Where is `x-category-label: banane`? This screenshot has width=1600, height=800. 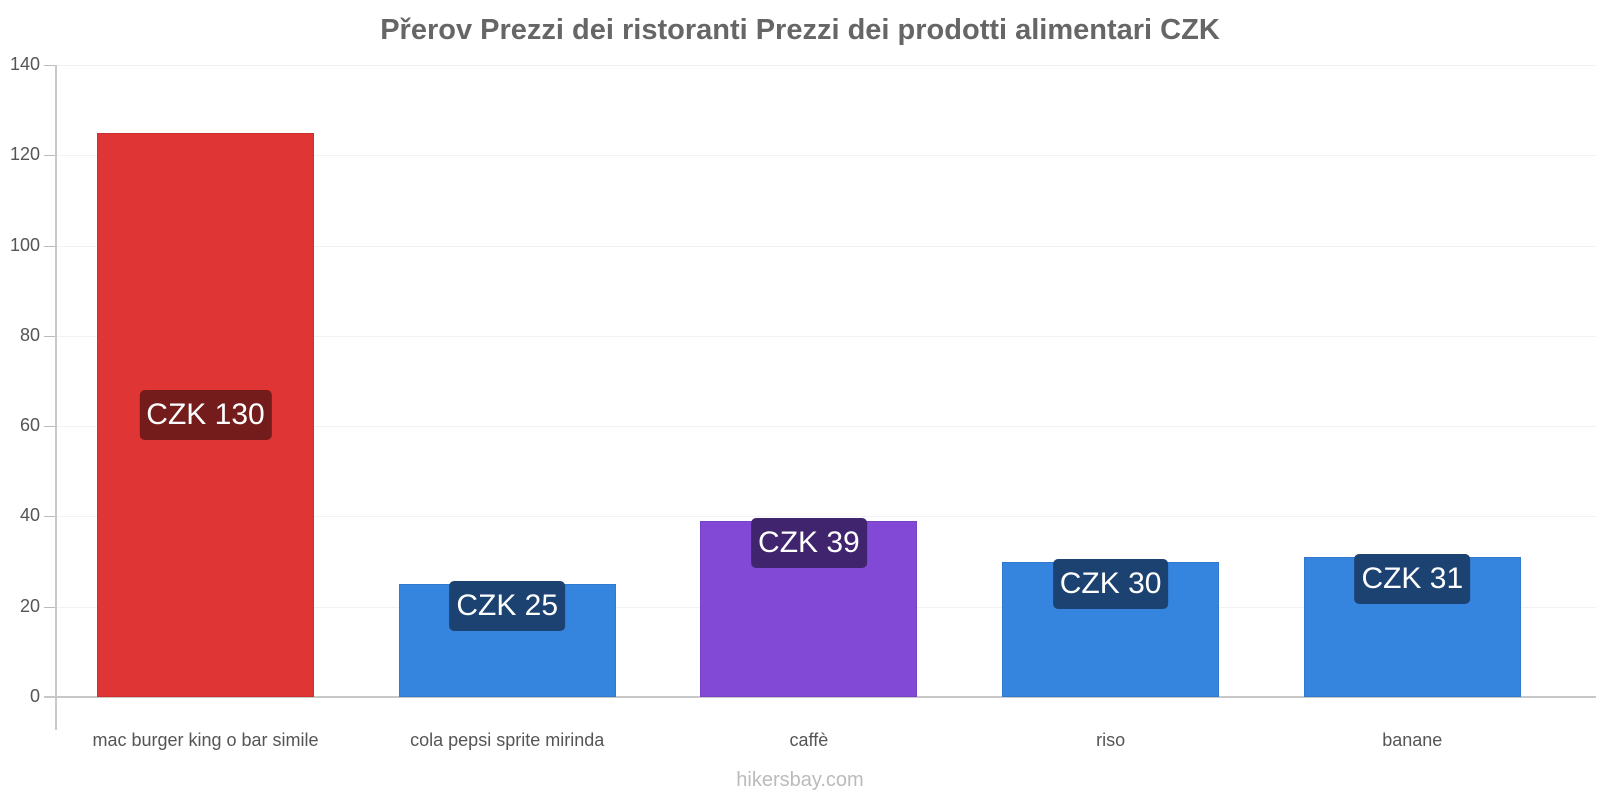 x-category-label: banane is located at coordinates (1412, 740).